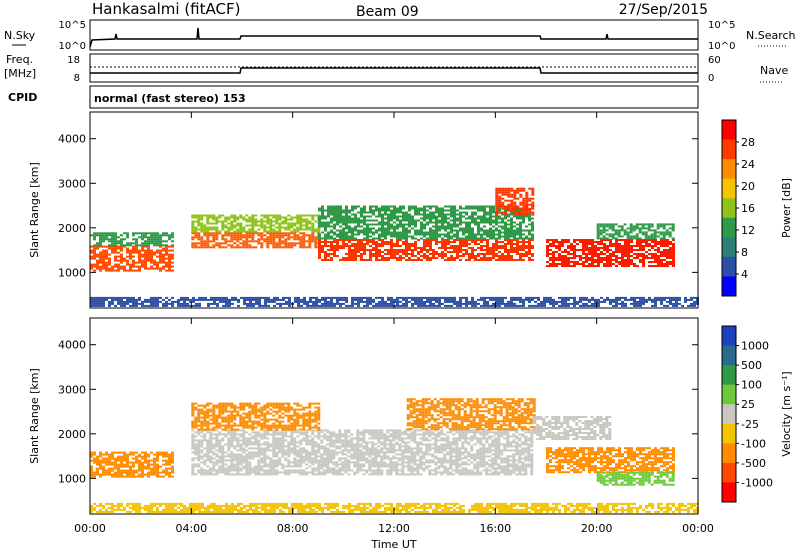  What do you see at coordinates (72, 25) in the screenshot?
I see `nsky-tick-top: 10^5` at bounding box center [72, 25].